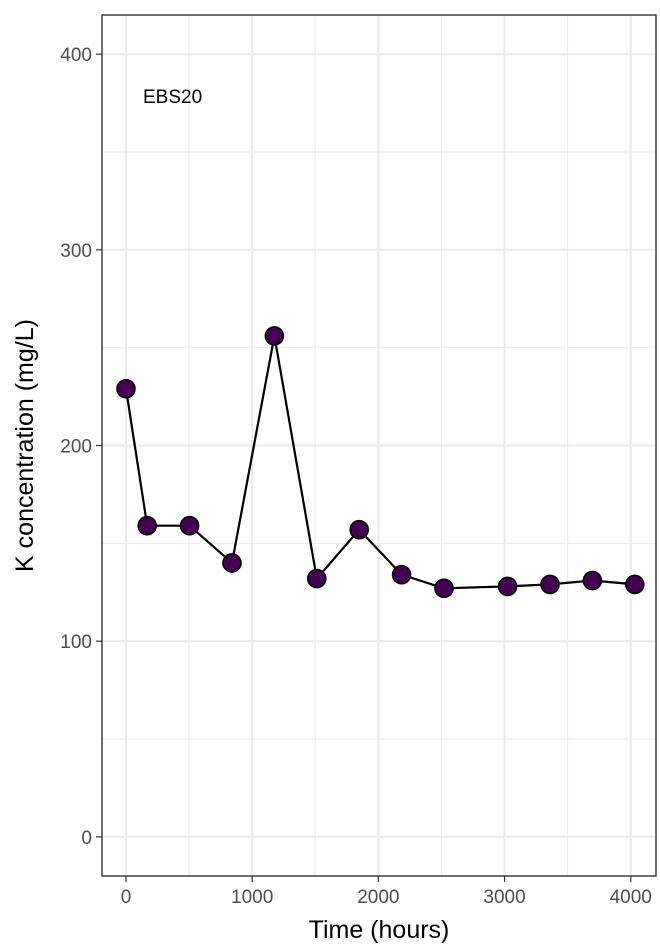 This screenshot has width=660, height=947. Describe the element at coordinates (76, 447) in the screenshot. I see `y-tick-label: 200` at that location.